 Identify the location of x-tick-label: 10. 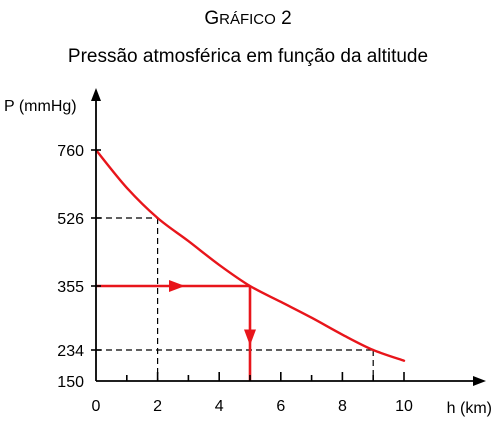
(404, 406).